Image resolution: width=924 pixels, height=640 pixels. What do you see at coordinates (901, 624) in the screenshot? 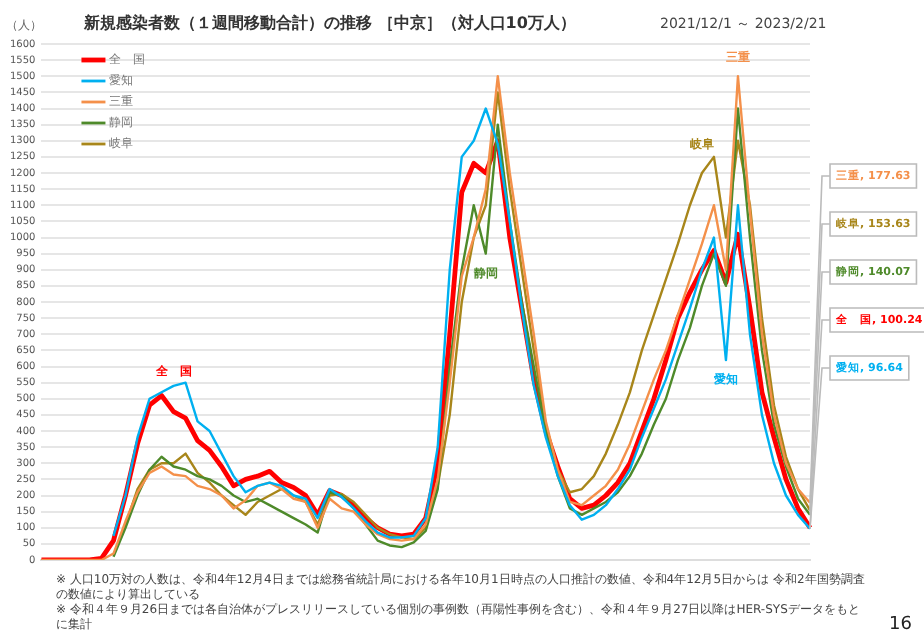
I see `text: 16` at bounding box center [901, 624].